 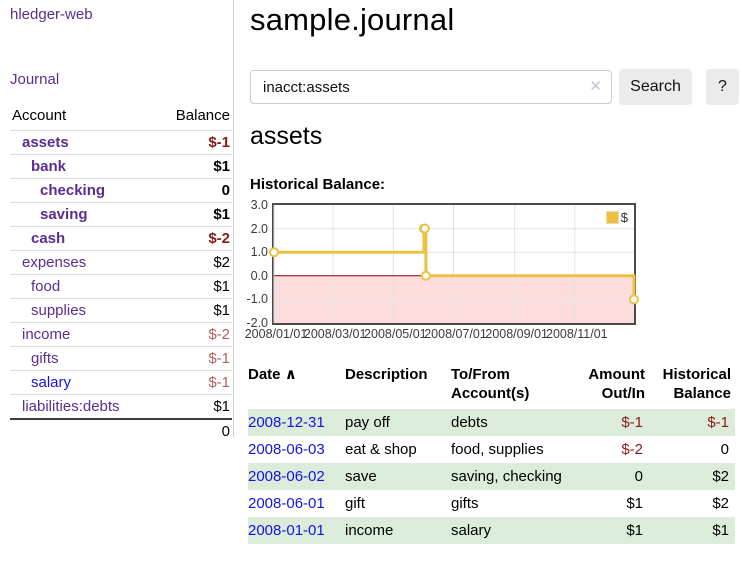 What do you see at coordinates (576, 334) in the screenshot?
I see `x-tick-label: 2008/11/01` at bounding box center [576, 334].